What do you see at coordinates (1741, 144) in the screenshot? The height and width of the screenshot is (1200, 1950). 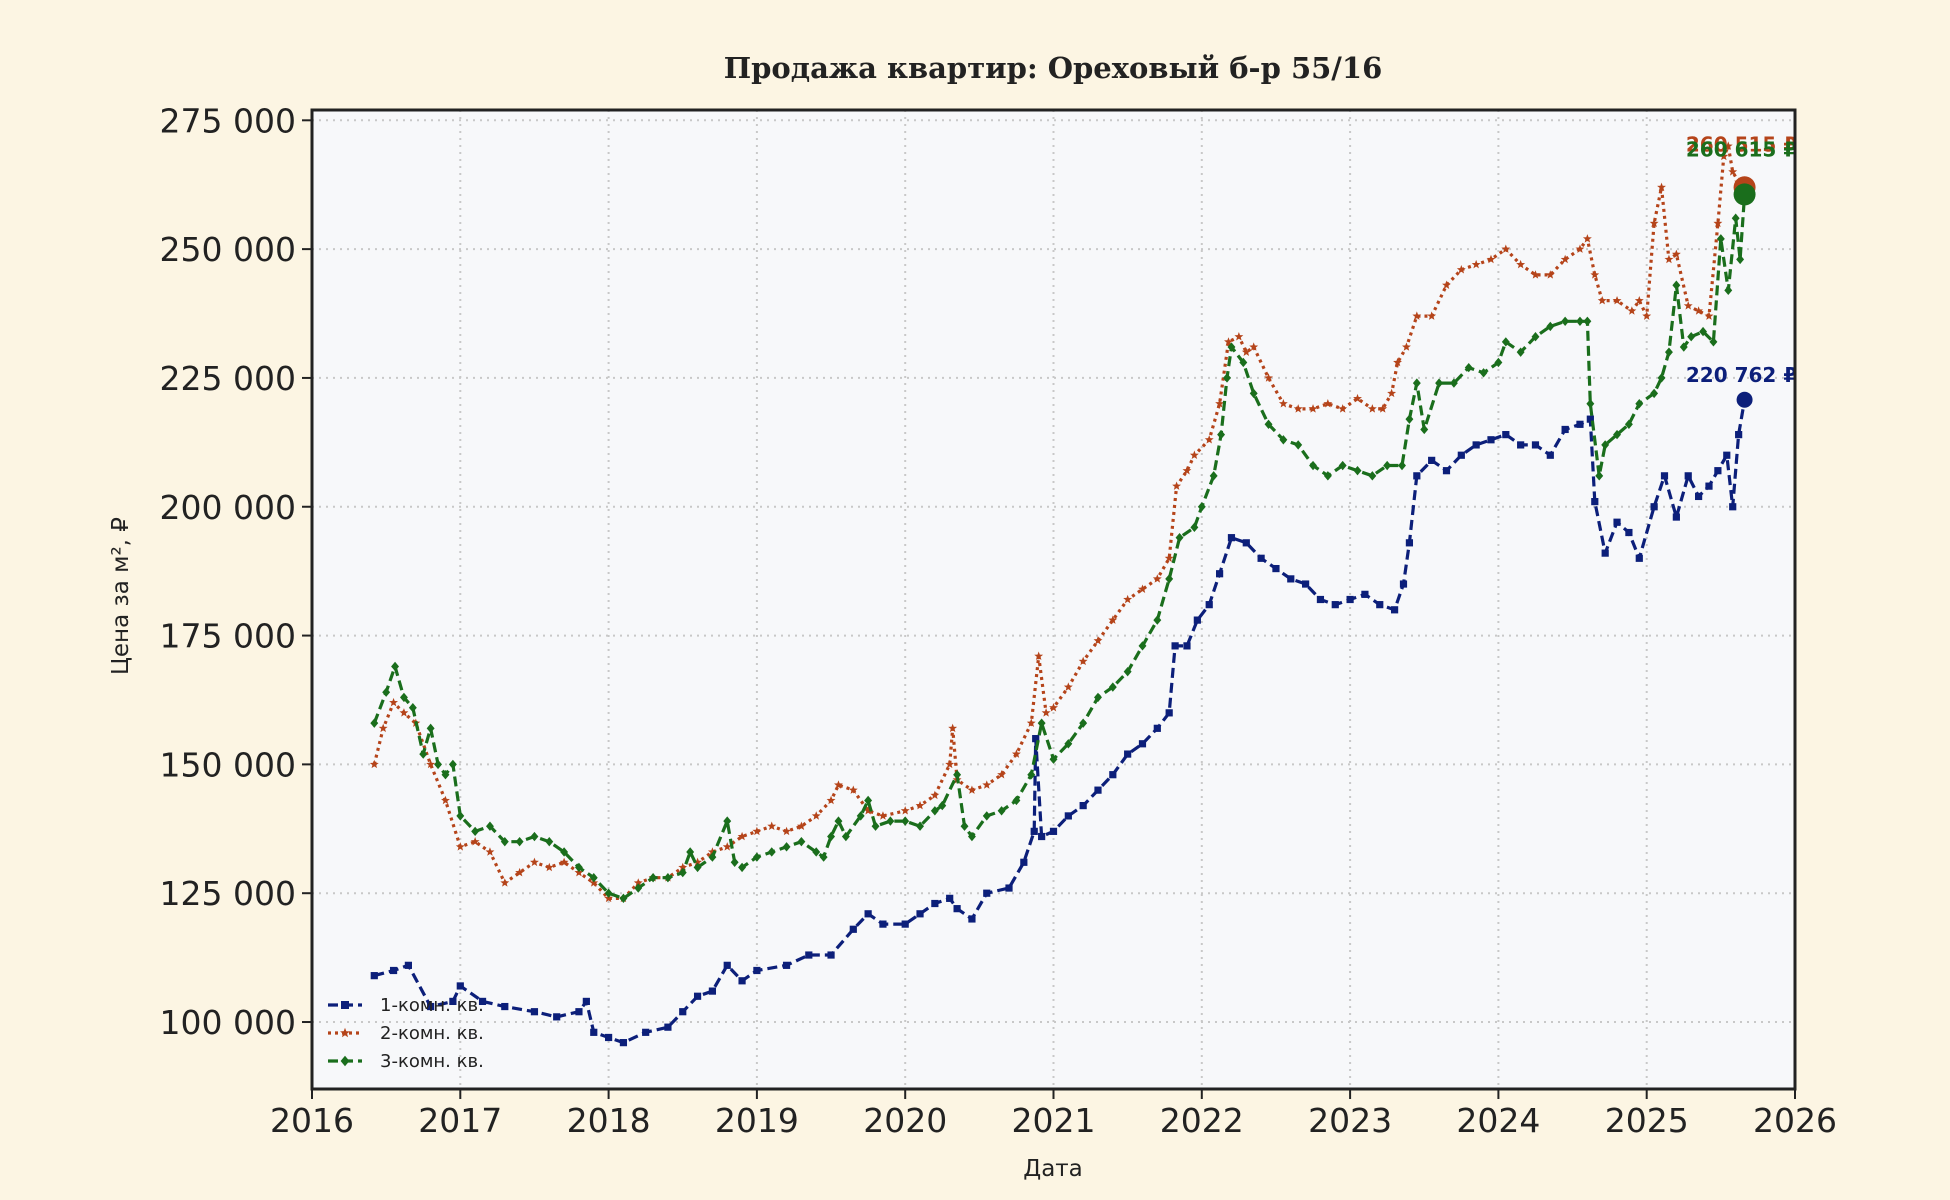 I see `series-end-label: 260 515 ₽` at bounding box center [1741, 144].